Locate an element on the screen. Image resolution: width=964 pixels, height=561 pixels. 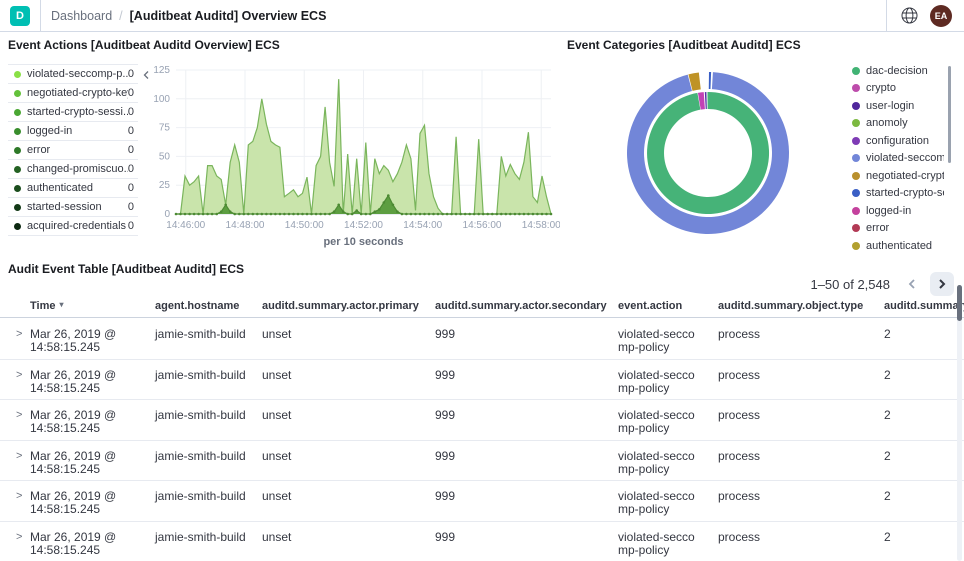
legend-item: crypto is located at coordinates (898, 89).